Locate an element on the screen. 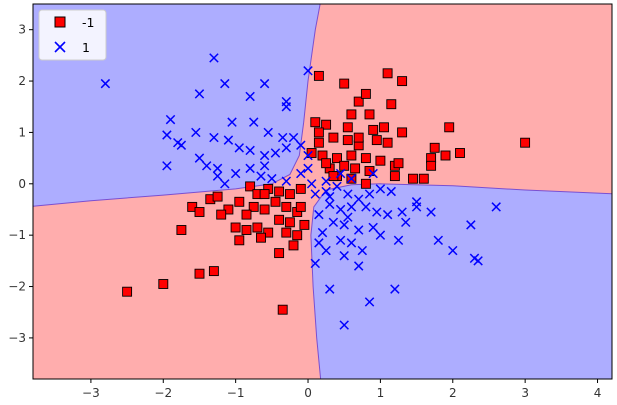  y-tick-label: 0 is located at coordinates (22, 184).